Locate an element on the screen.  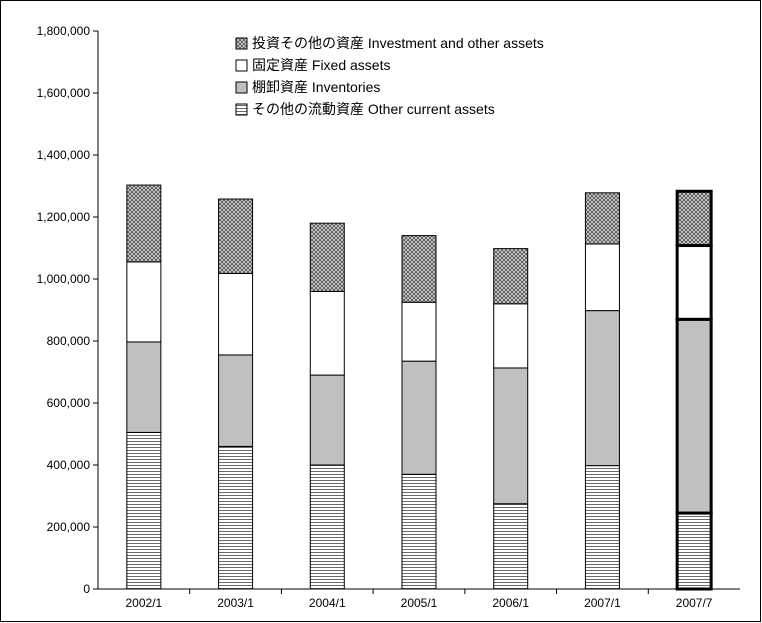
x-tick-label: 2004/1 is located at coordinates (327, 603).